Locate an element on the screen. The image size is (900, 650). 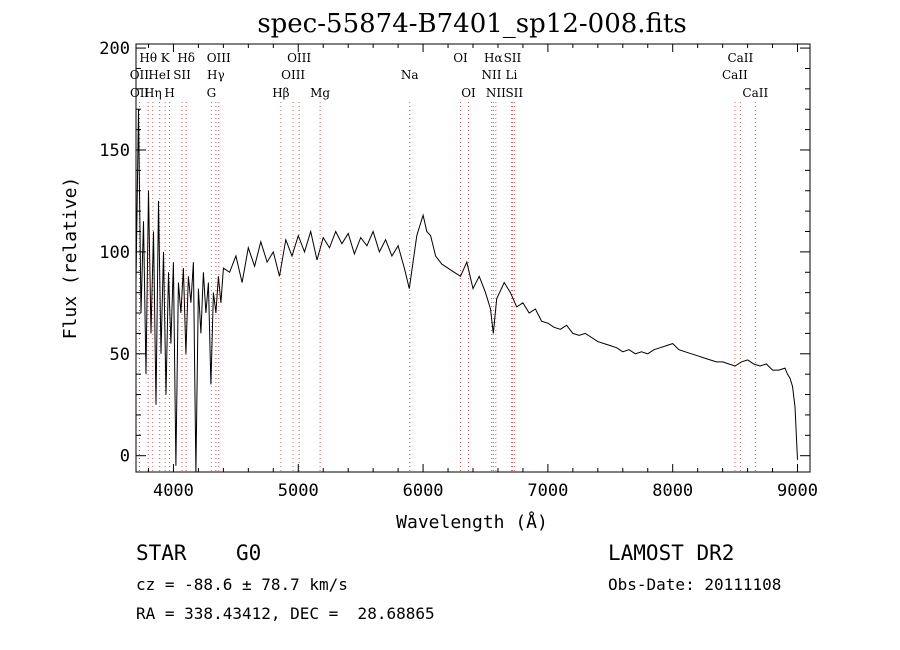
x-tick-label: 4000 is located at coordinates (173, 491).